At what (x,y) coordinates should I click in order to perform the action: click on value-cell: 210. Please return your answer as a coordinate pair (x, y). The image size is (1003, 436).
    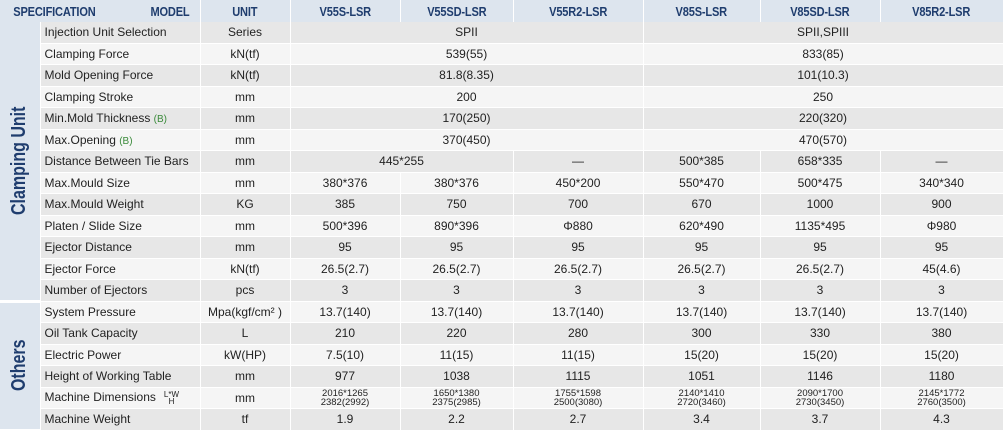
    Looking at the image, I should click on (345, 333).